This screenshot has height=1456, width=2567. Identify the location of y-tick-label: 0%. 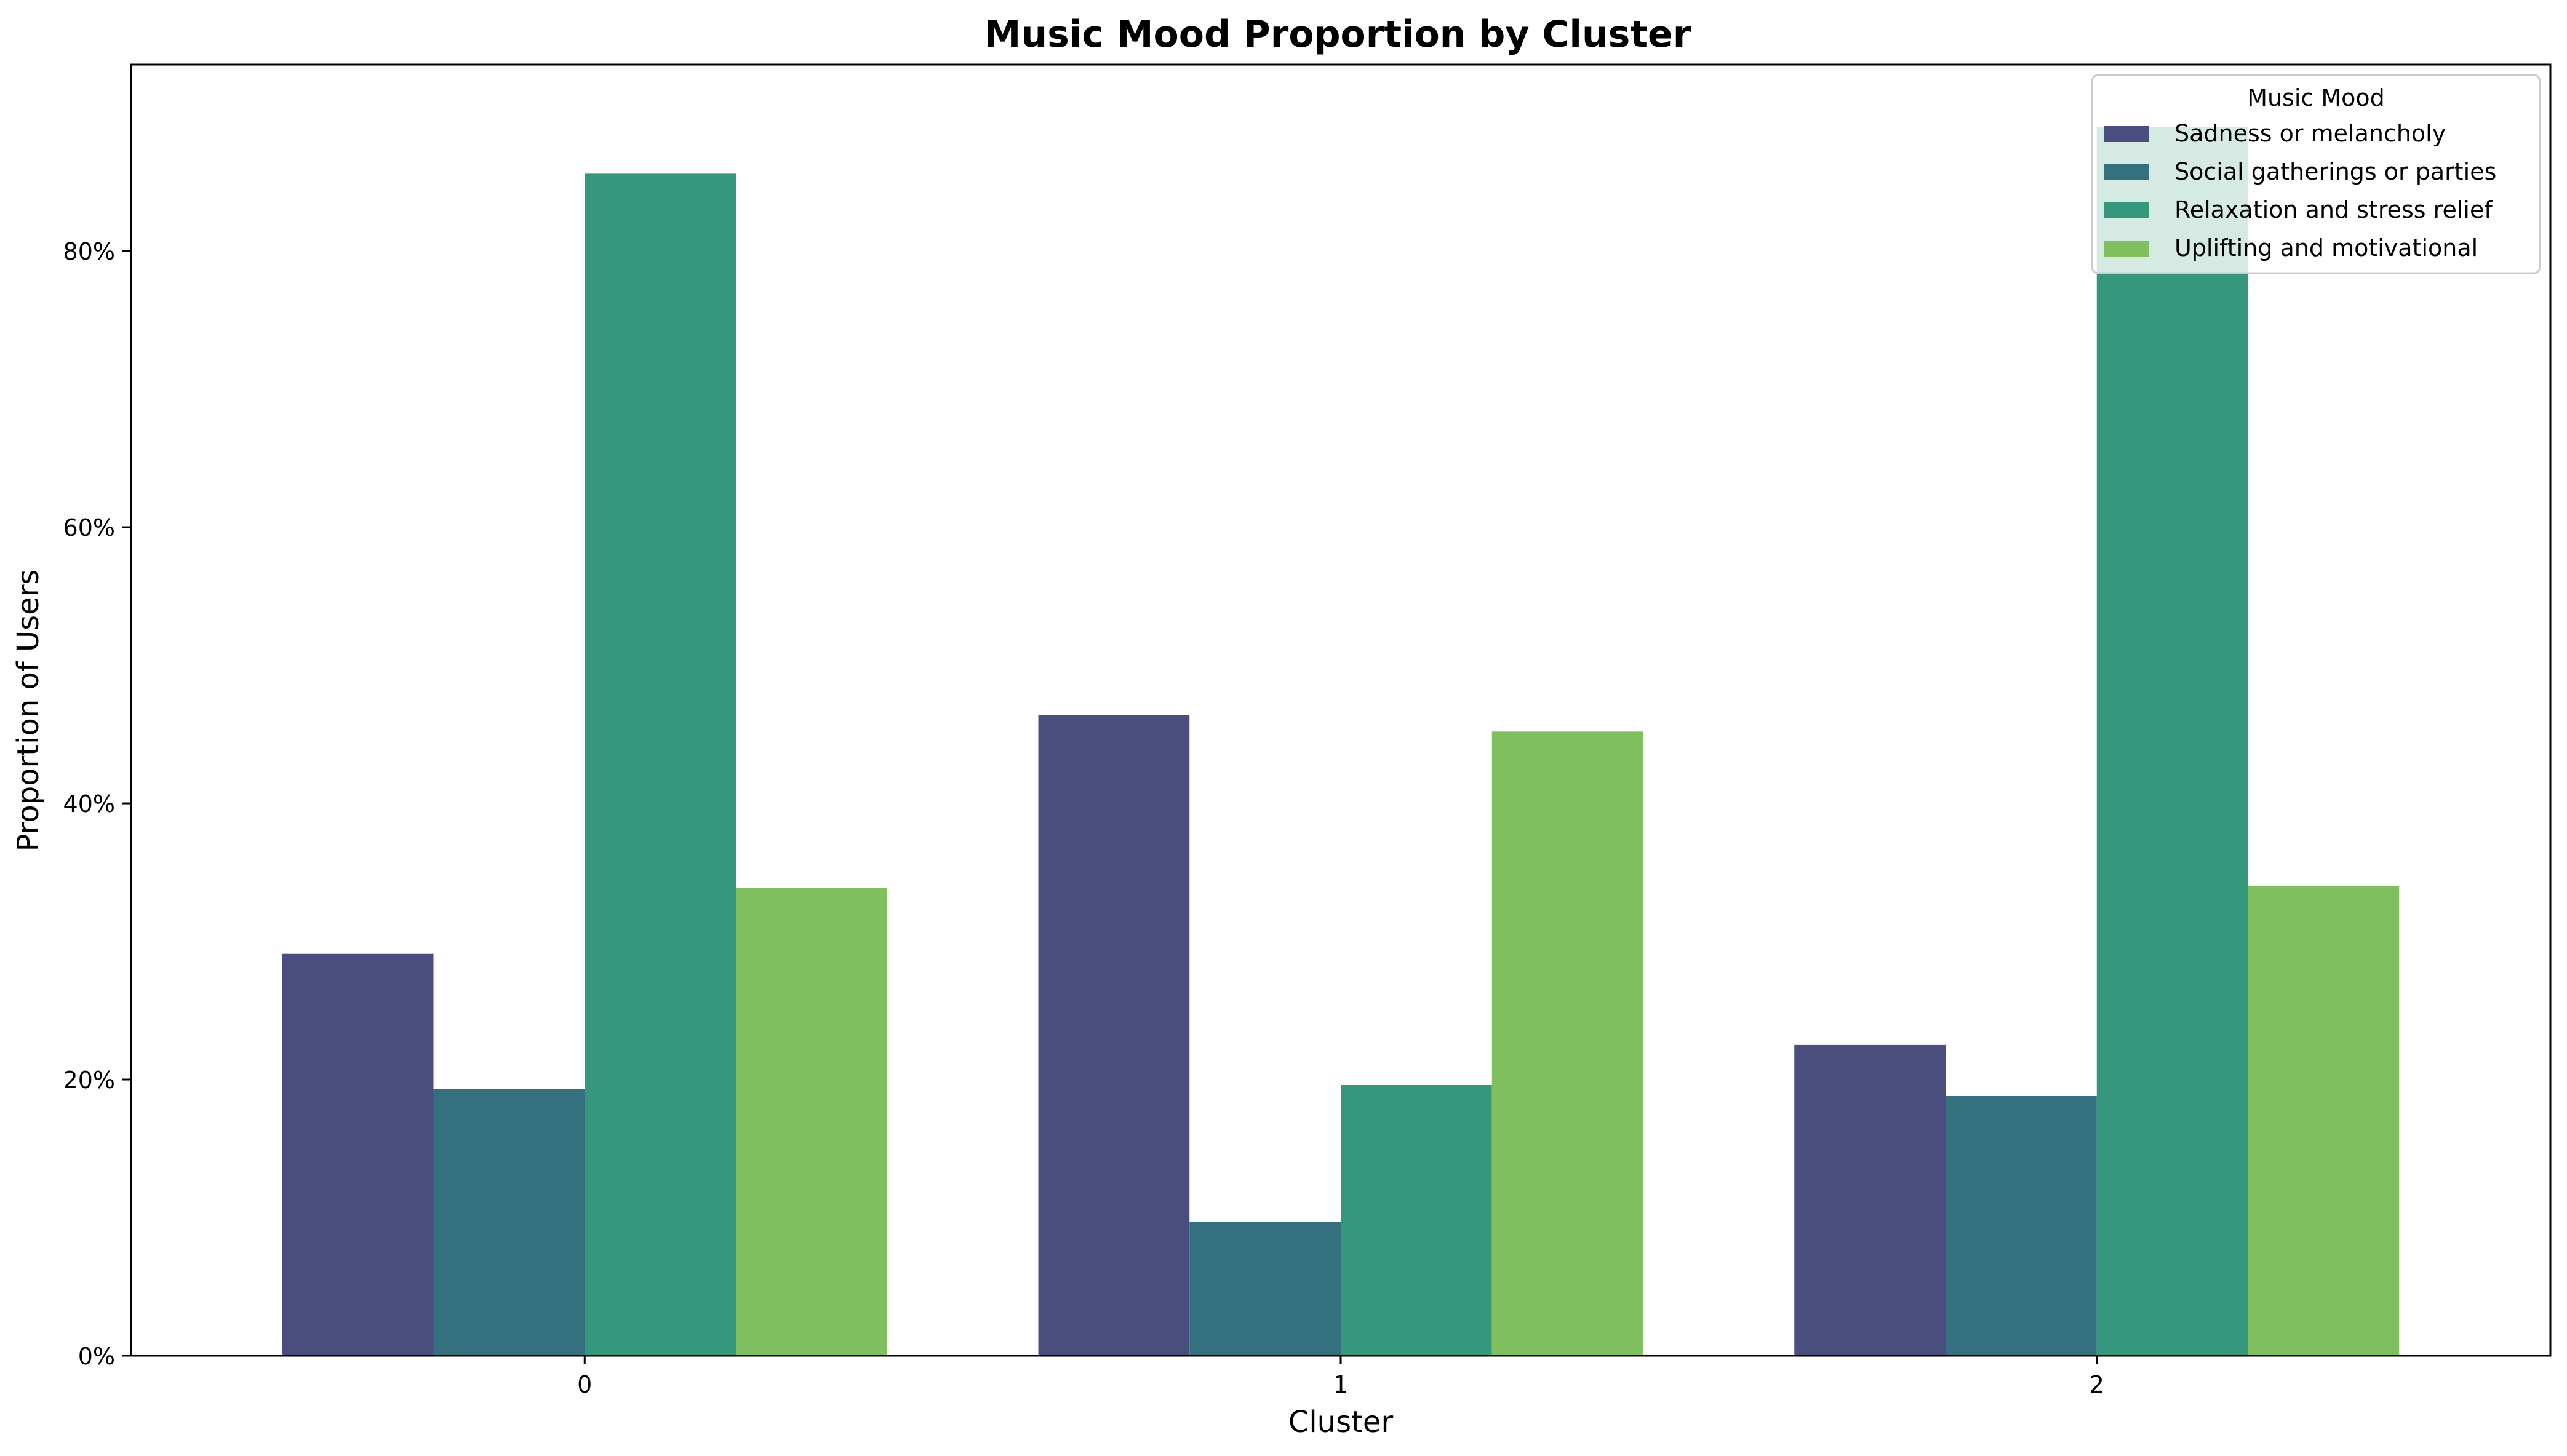
(96, 1357).